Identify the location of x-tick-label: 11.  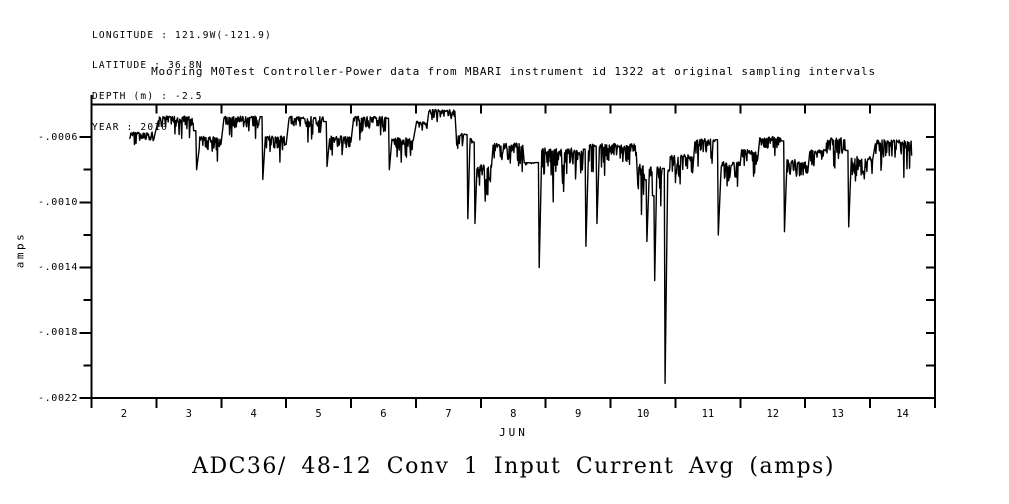
(708, 414).